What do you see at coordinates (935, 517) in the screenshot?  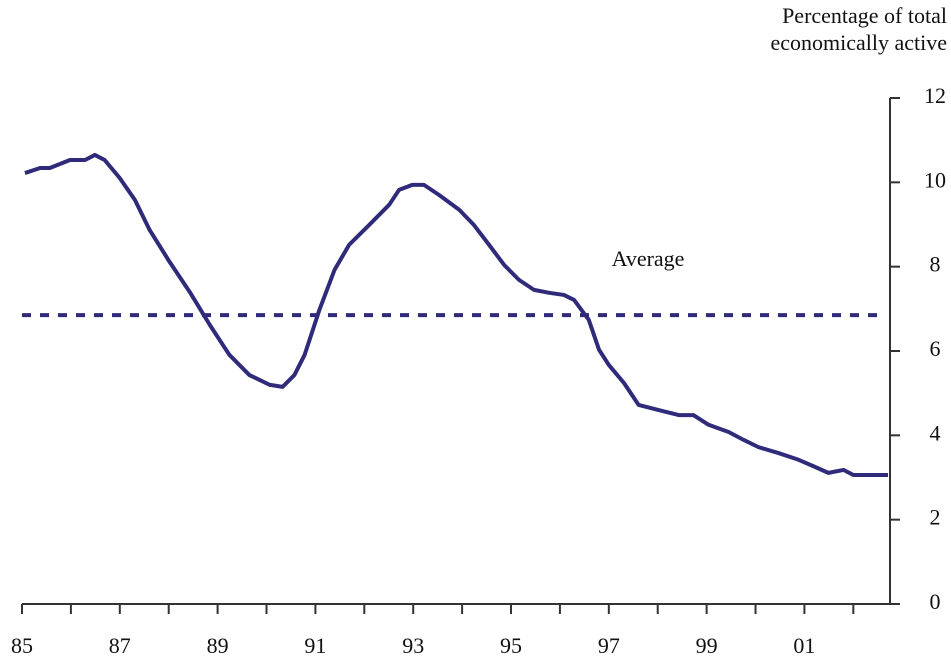 I see `y-tick-label: 2` at bounding box center [935, 517].